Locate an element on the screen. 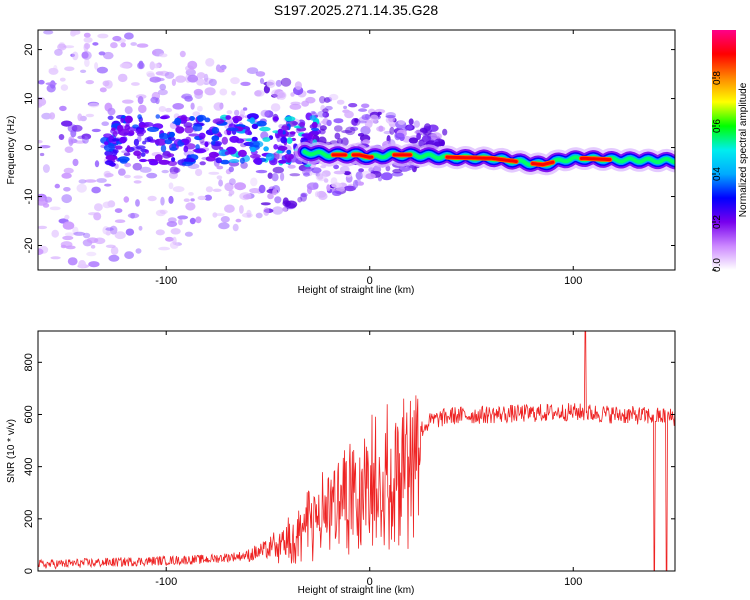  spectrogram-ytick-label: -10 is located at coordinates (29, 197).